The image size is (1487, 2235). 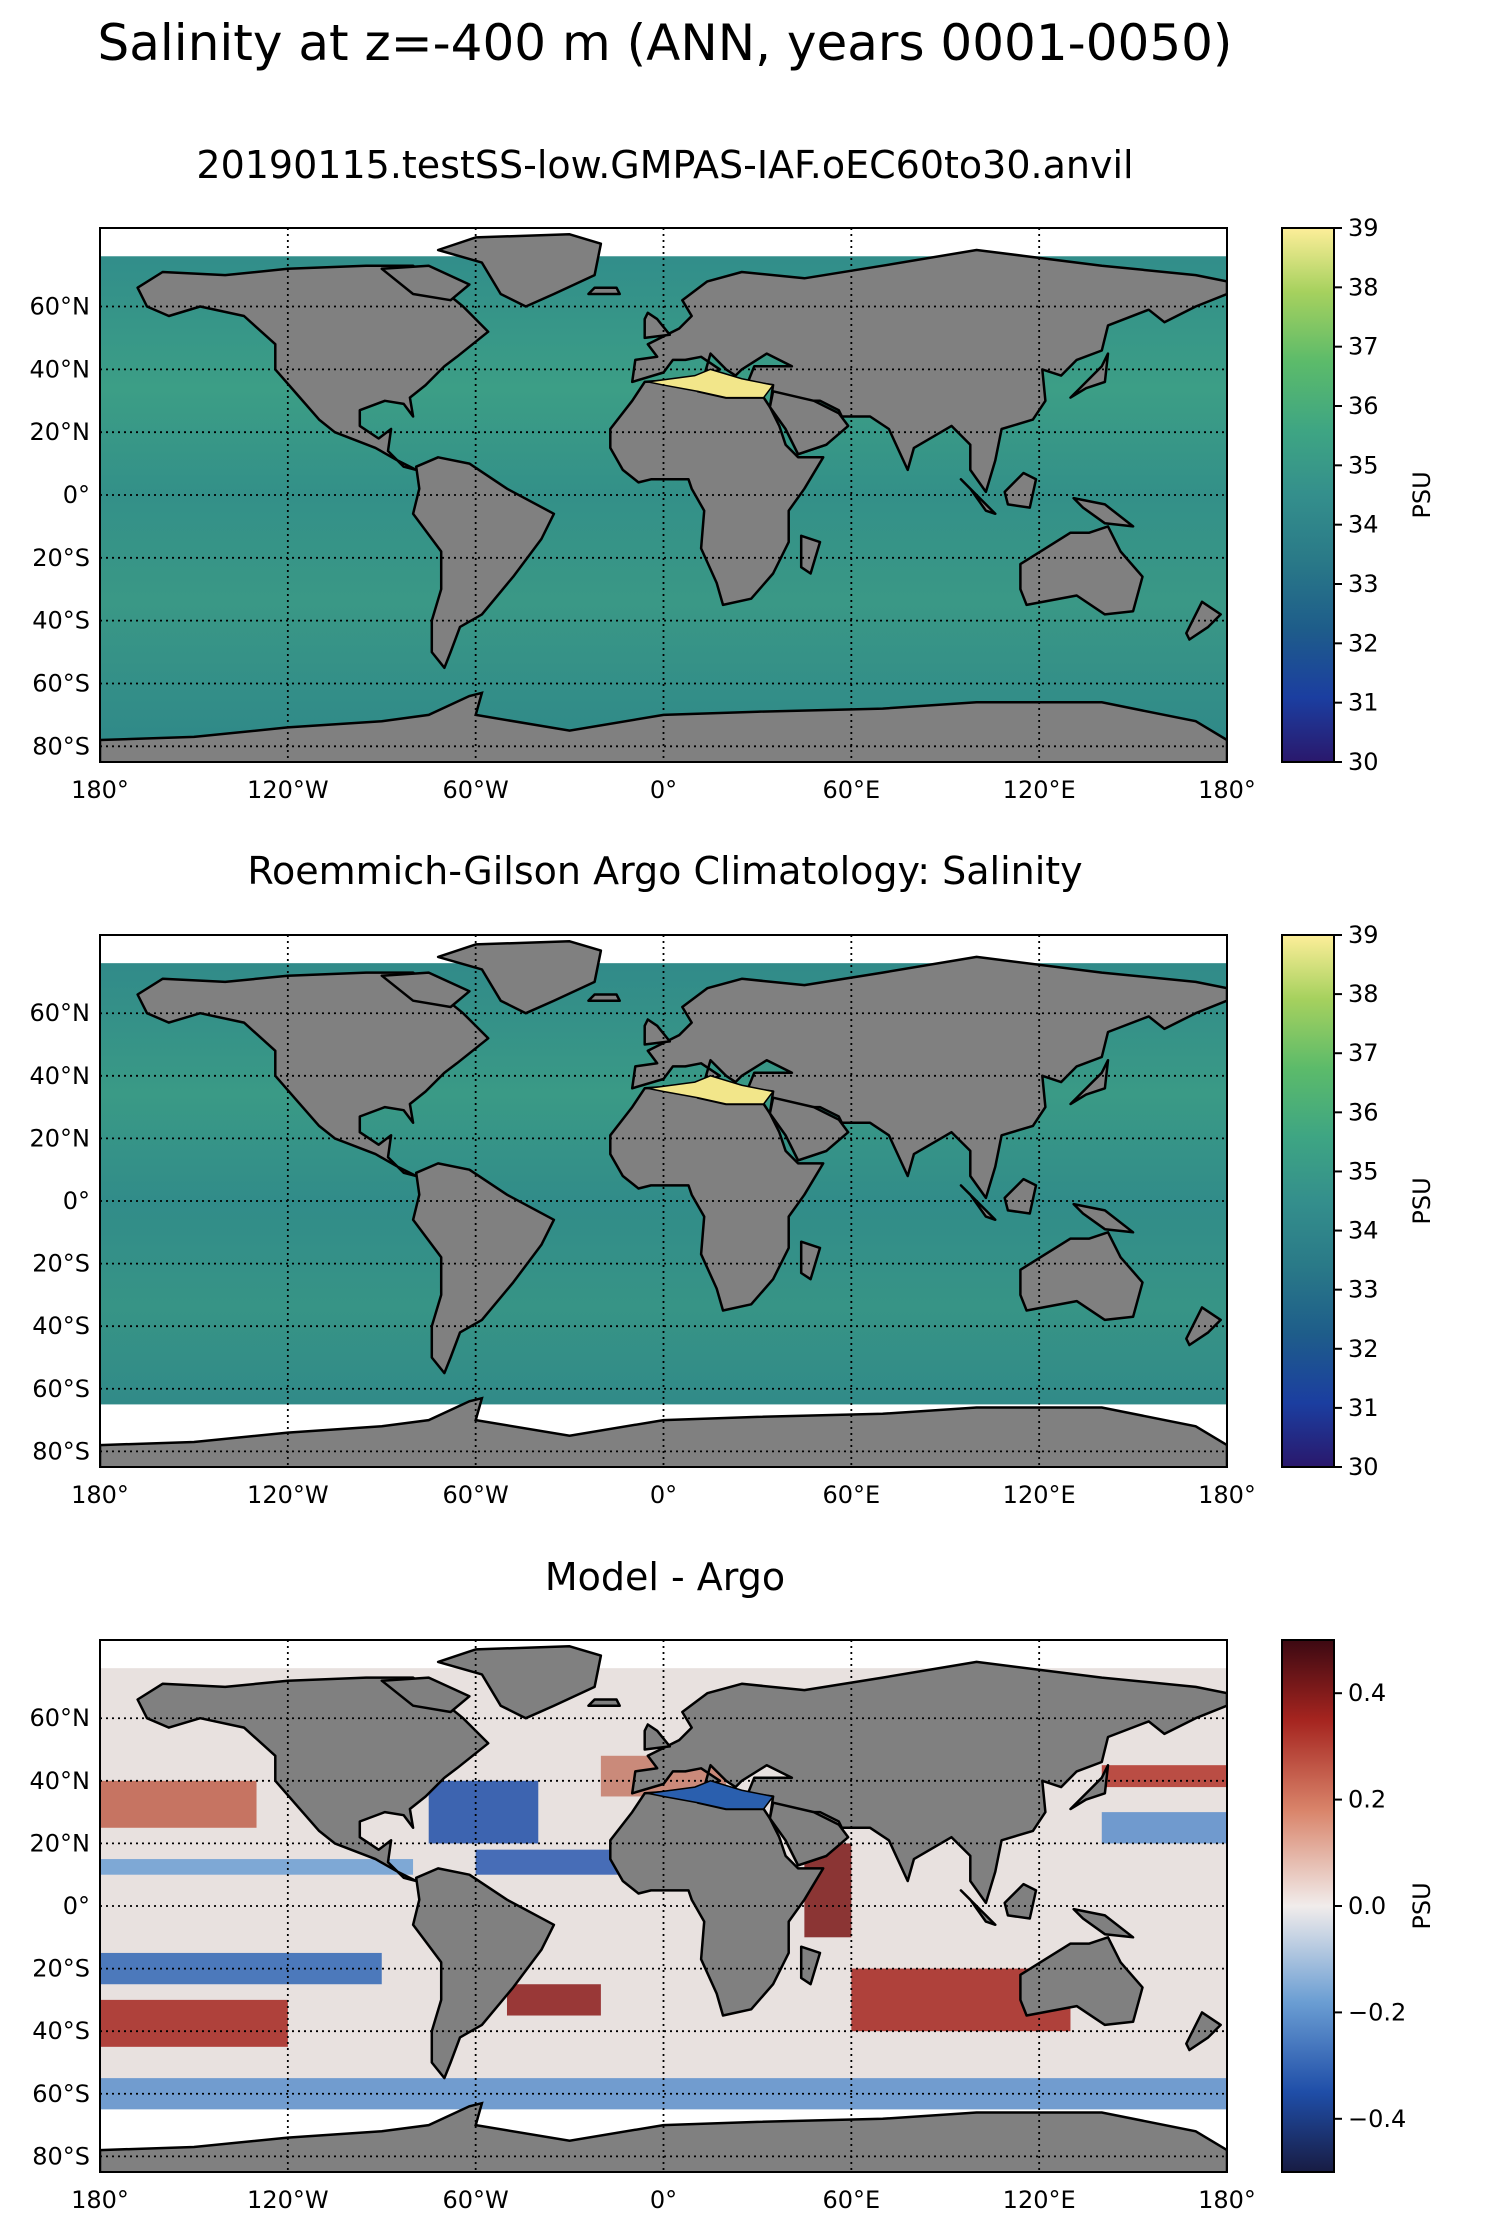 What do you see at coordinates (425, 283) in the screenshot?
I see `land-baffin` at bounding box center [425, 283].